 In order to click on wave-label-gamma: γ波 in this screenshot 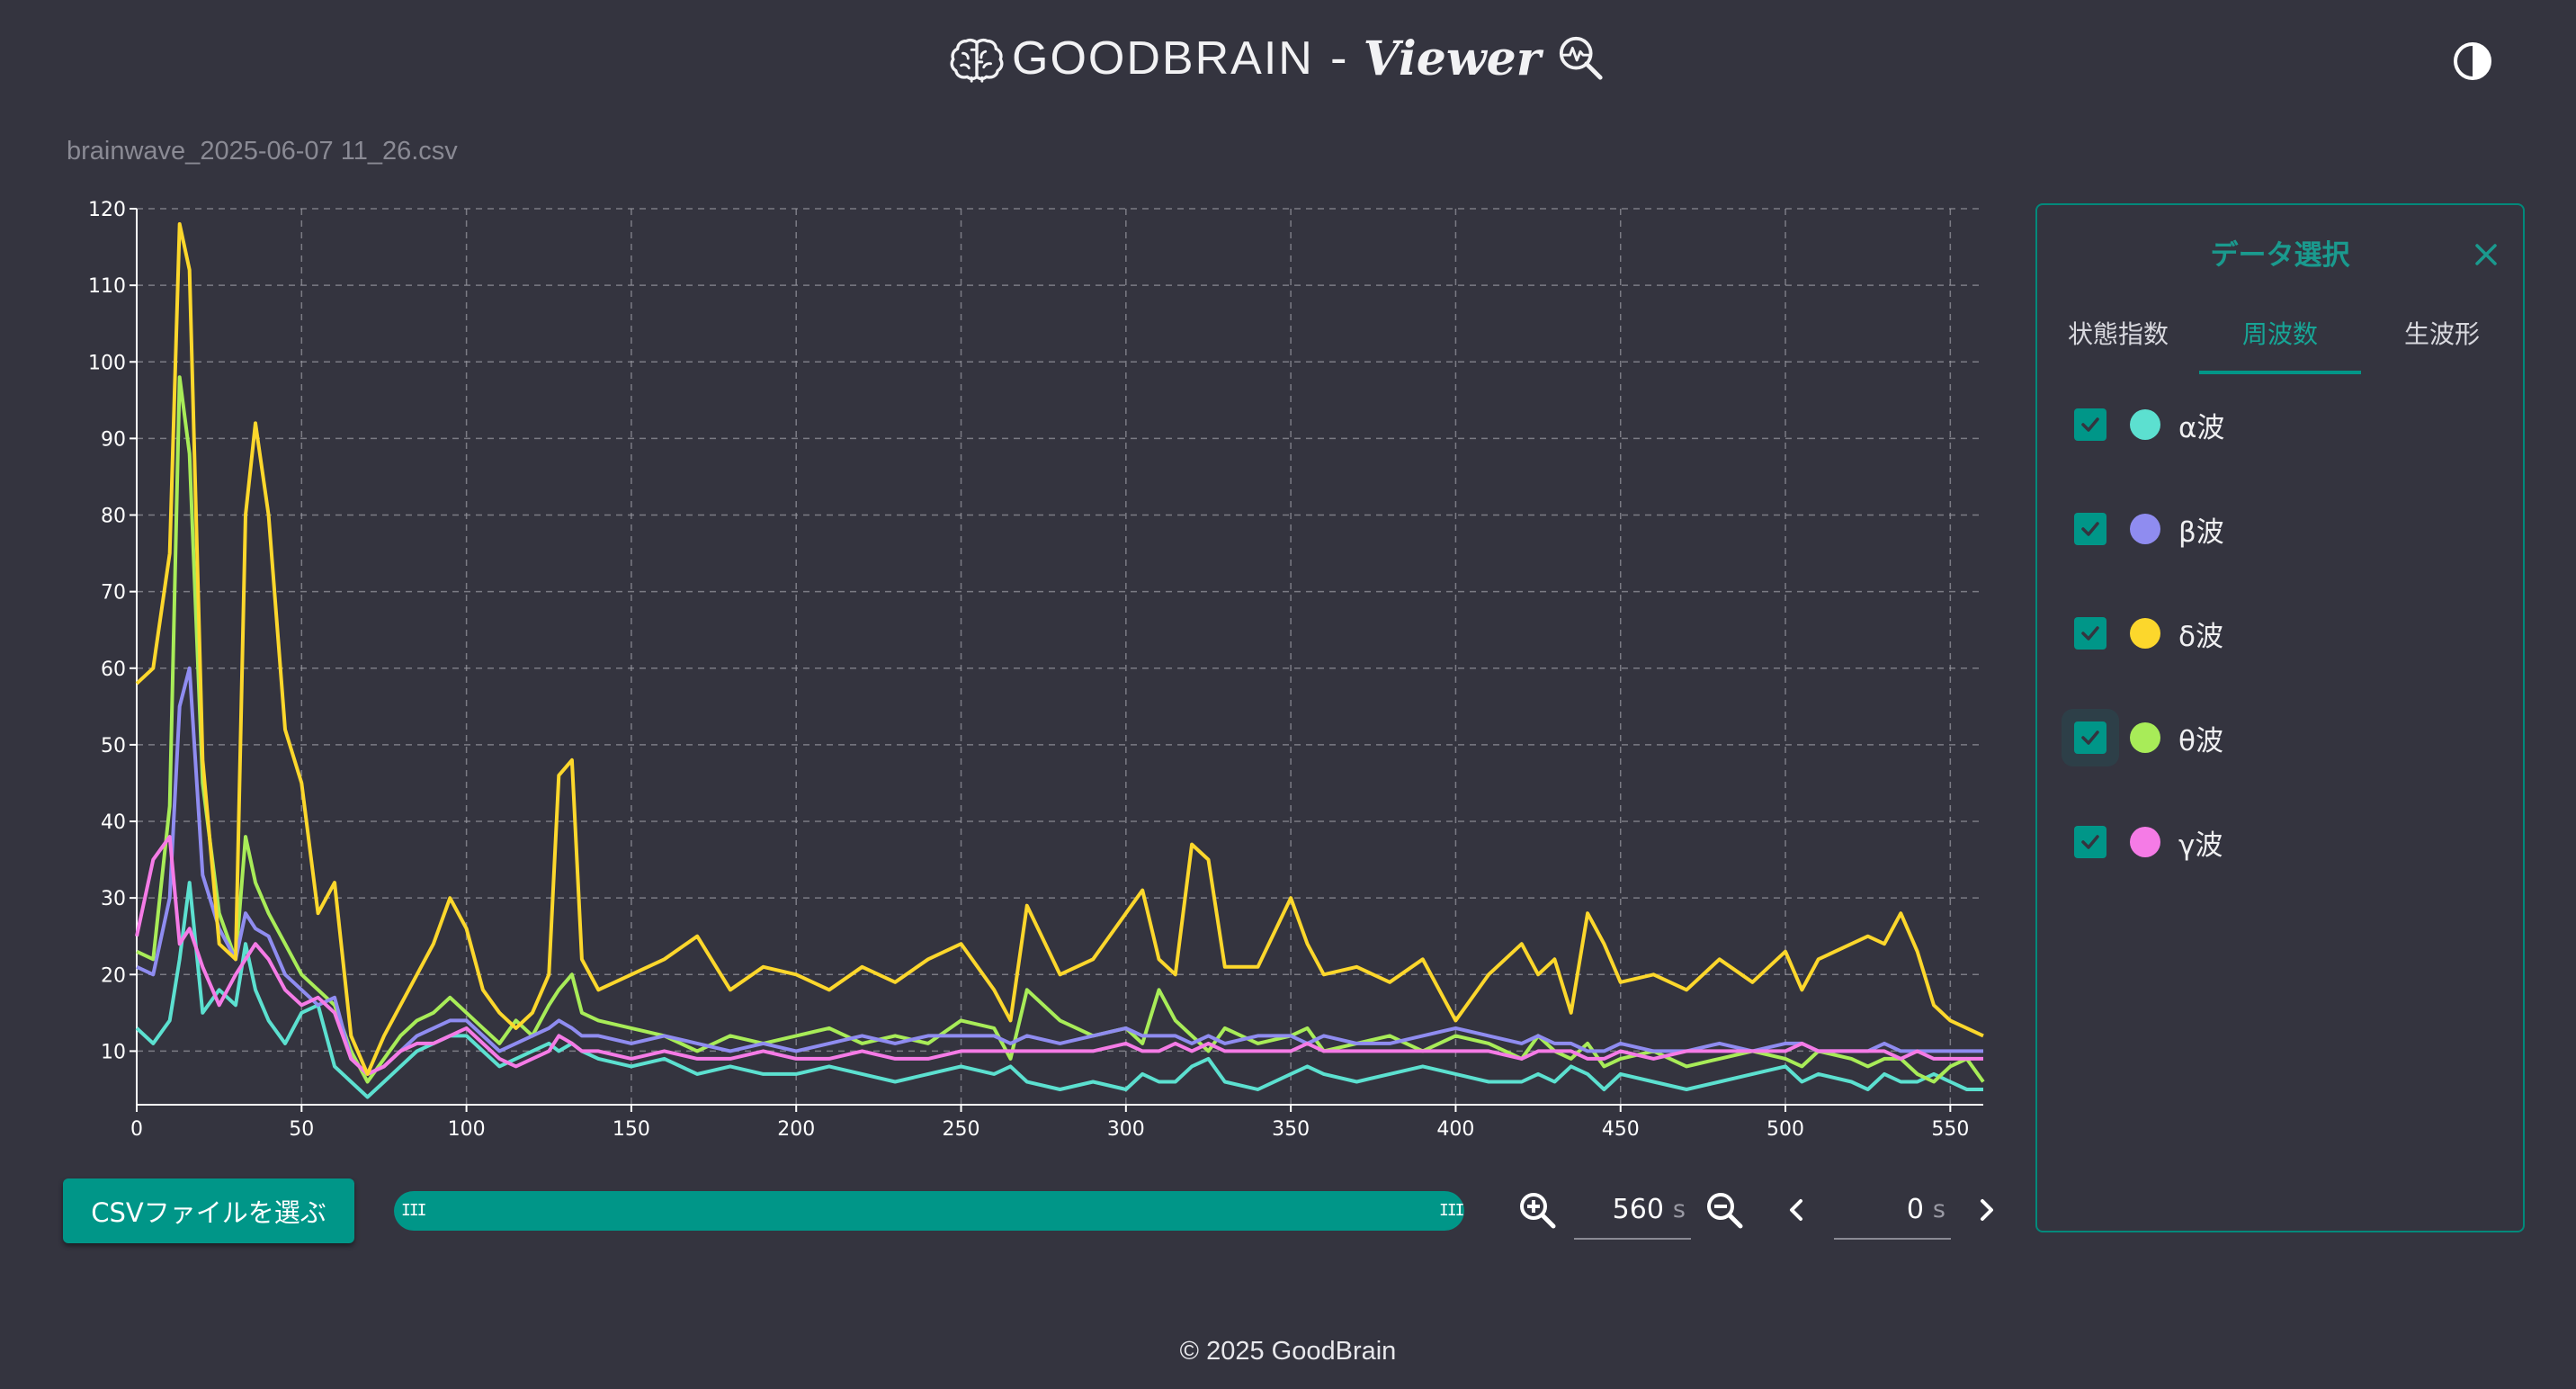, I will do `click(2200, 845)`.